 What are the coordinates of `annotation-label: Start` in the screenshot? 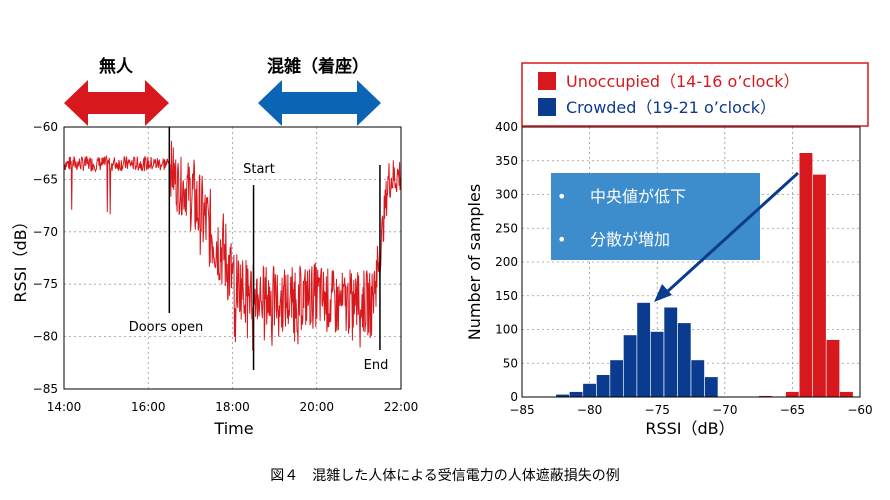 It's located at (259, 169).